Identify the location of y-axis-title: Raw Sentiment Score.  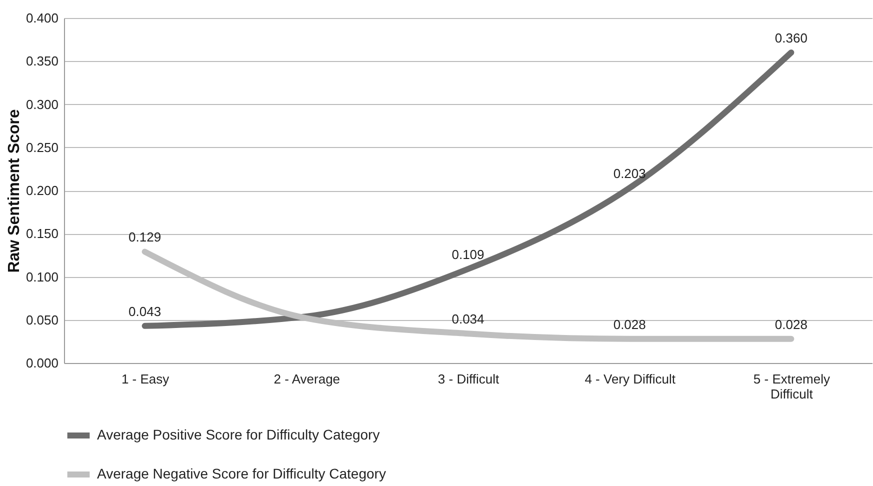
(14, 191).